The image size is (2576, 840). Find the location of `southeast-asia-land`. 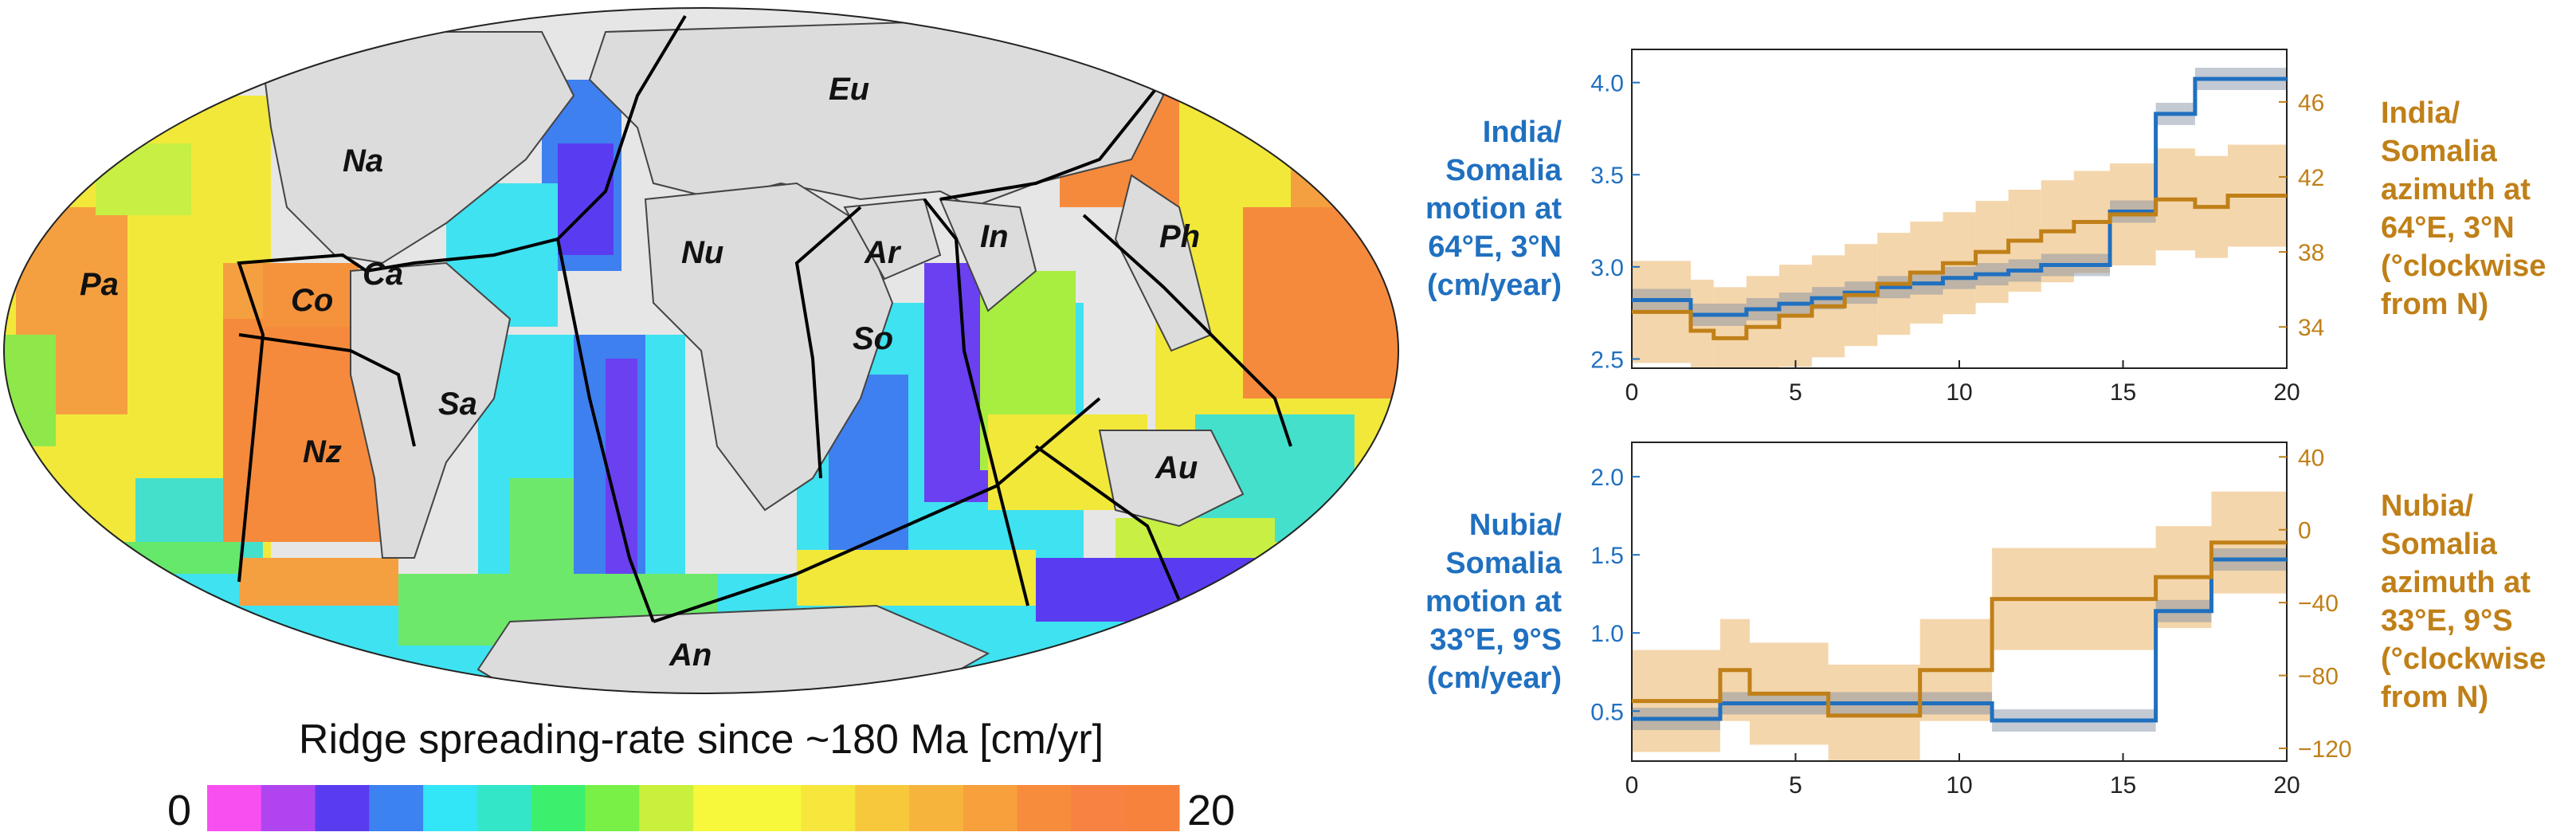

southeast-asia-land is located at coordinates (1163, 263).